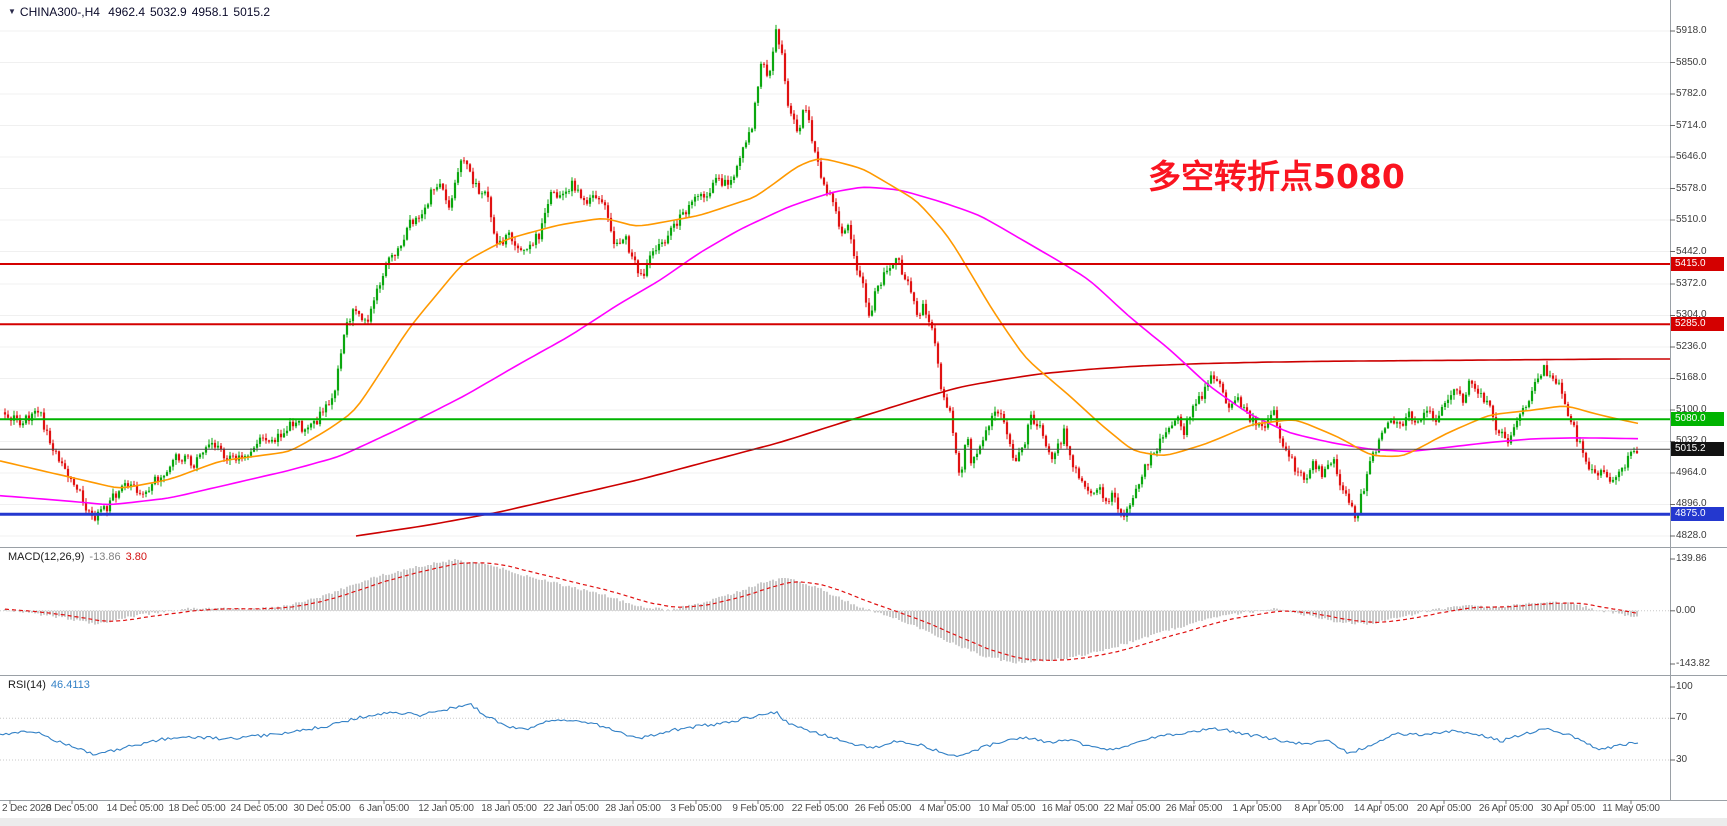  What do you see at coordinates (1697, 449) in the screenshot?
I see `current-price-badge: 5015.2` at bounding box center [1697, 449].